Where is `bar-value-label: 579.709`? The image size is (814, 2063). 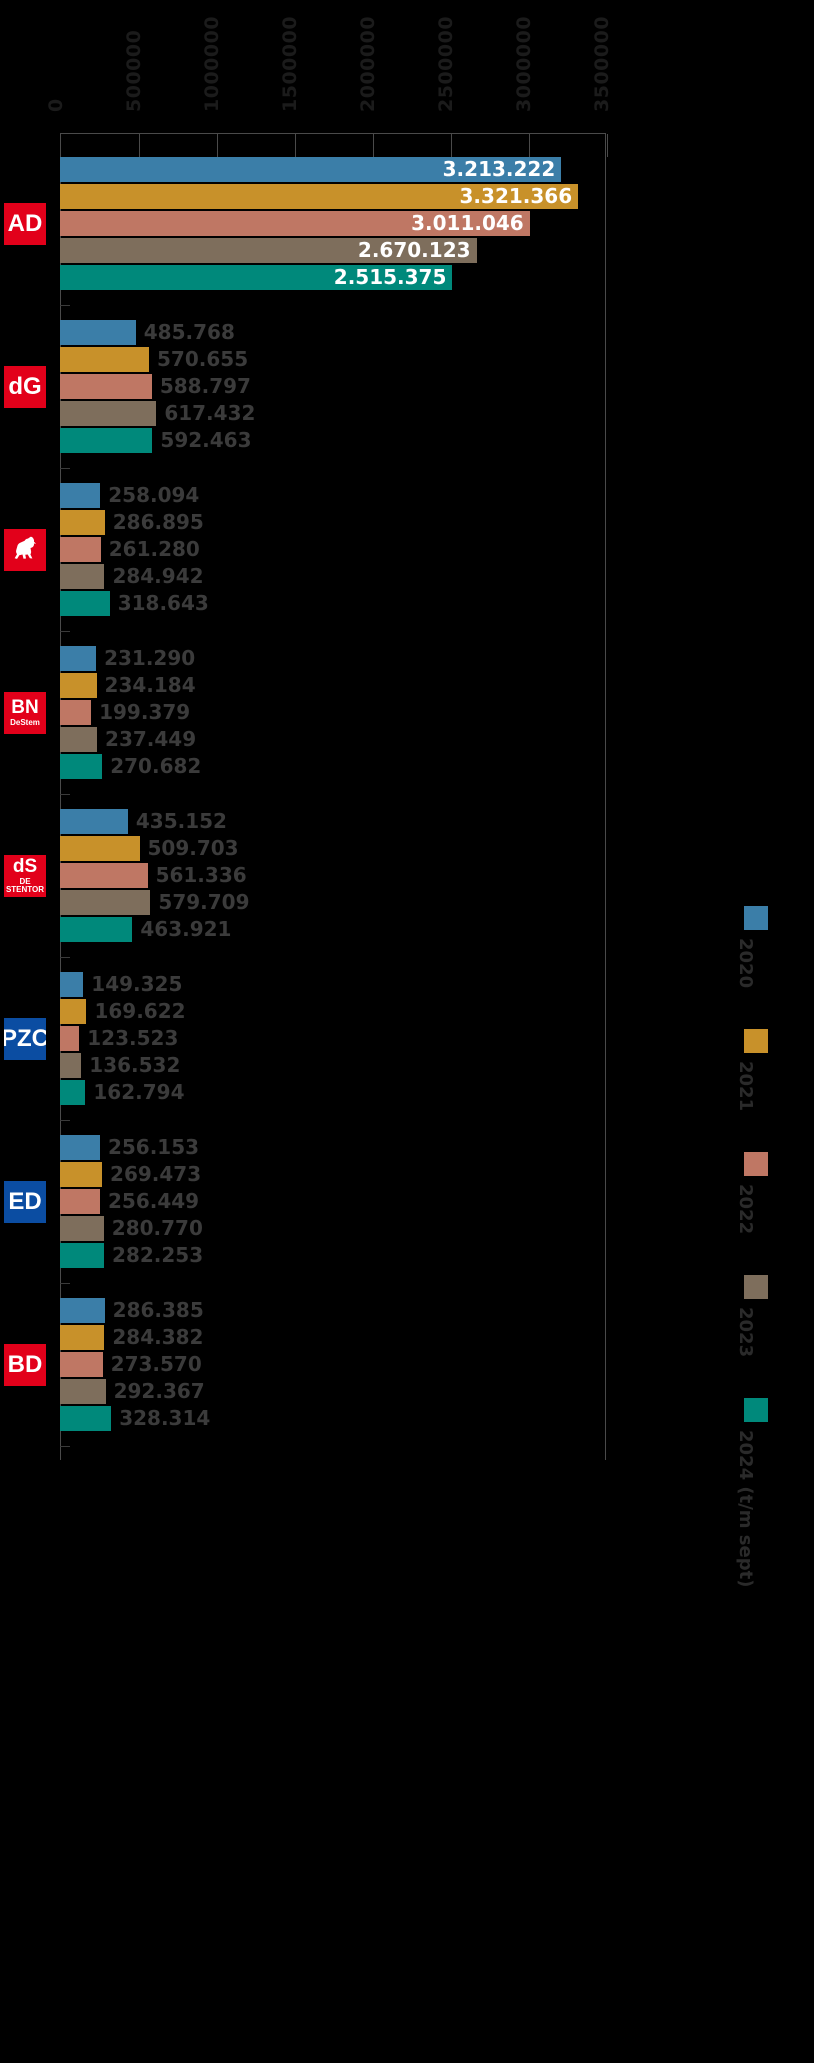
bar-value-label: 579.709 is located at coordinates (204, 902).